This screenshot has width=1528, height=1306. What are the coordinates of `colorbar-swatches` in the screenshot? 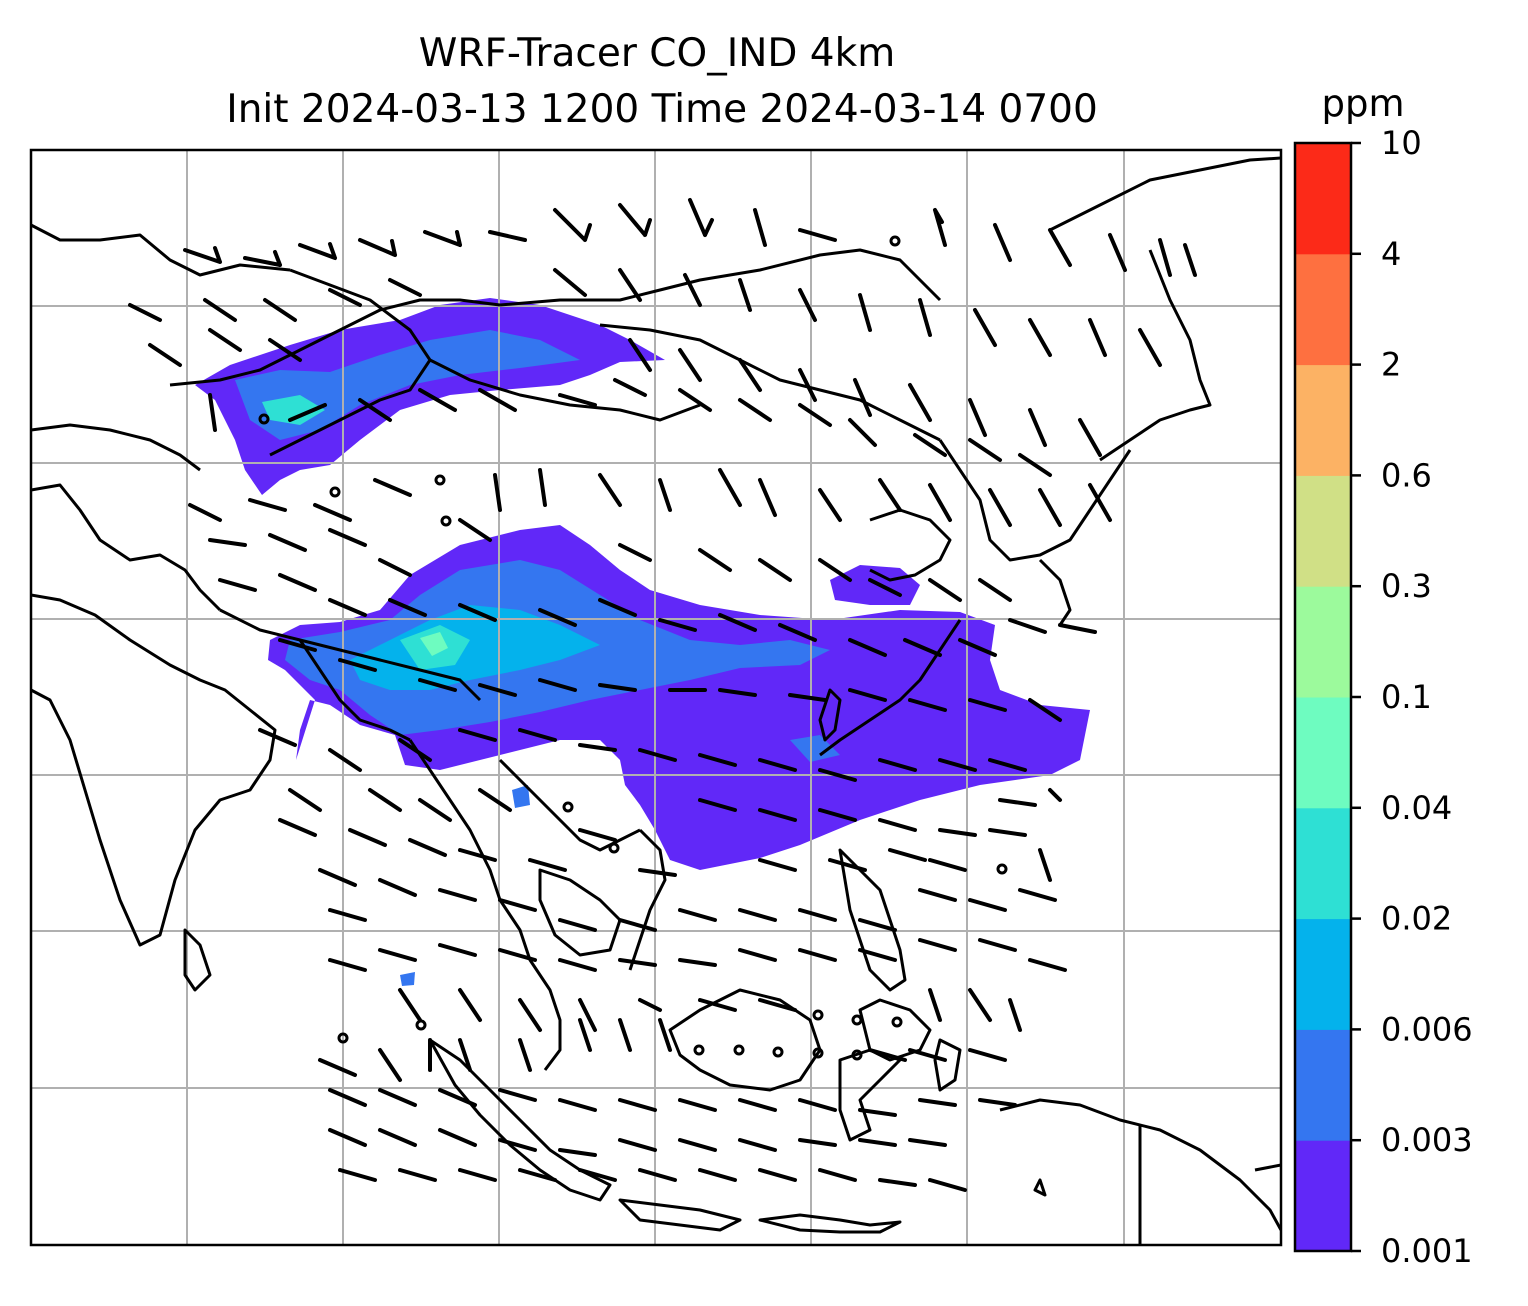 It's located at (1323, 697).